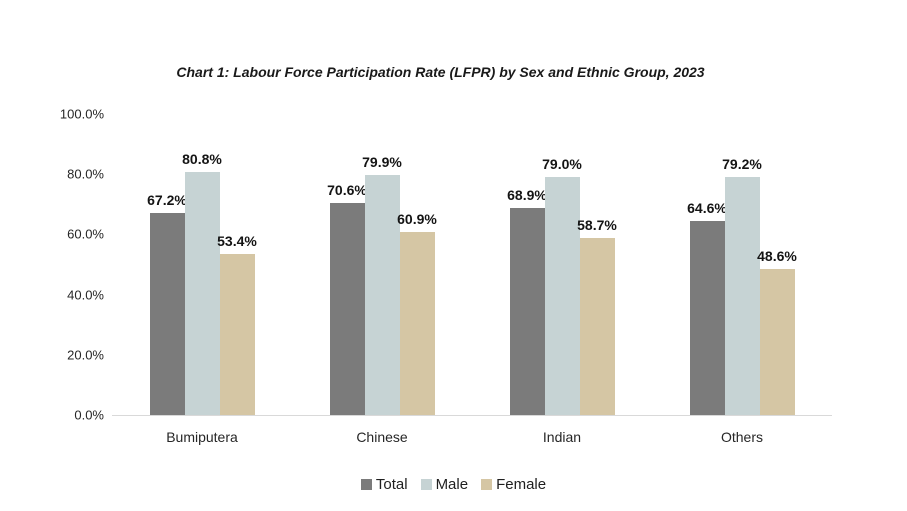 The height and width of the screenshot is (511, 907). Describe the element at coordinates (85, 295) in the screenshot. I see `y-tick-label: 40.0%` at that location.